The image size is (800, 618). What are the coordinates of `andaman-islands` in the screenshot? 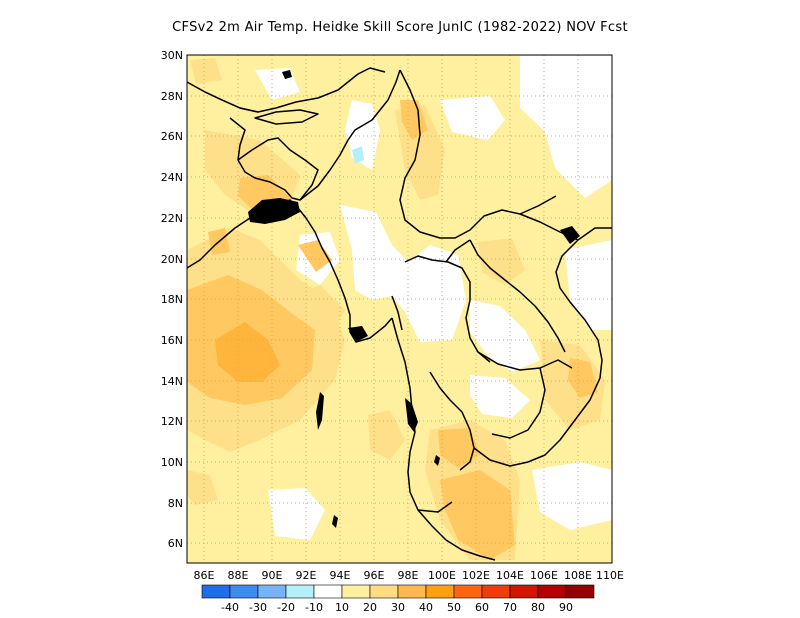 It's located at (320, 411).